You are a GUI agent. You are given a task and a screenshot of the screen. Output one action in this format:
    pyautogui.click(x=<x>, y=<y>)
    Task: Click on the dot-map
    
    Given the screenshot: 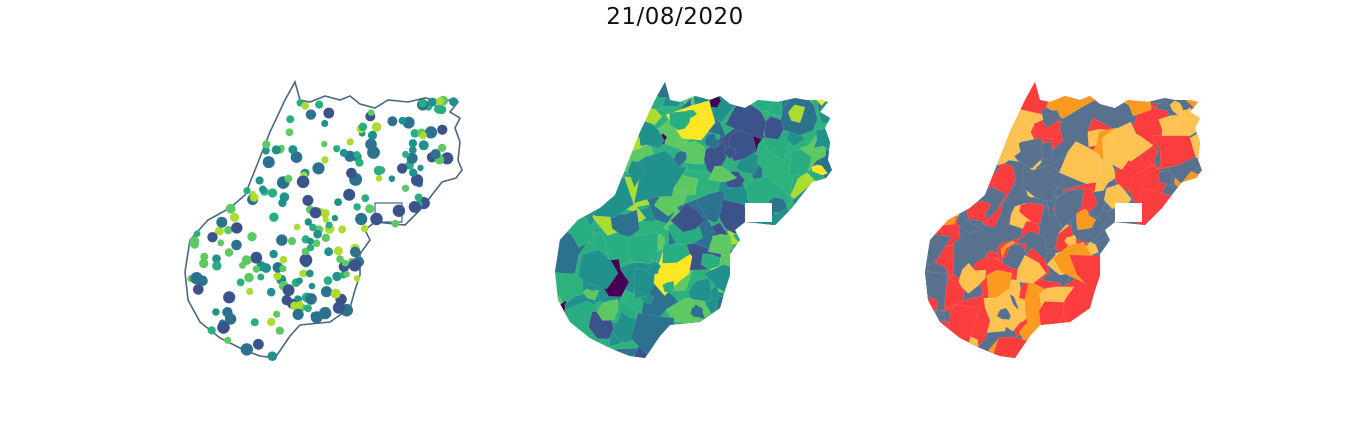 What is the action you would take?
    pyautogui.click(x=323, y=220)
    